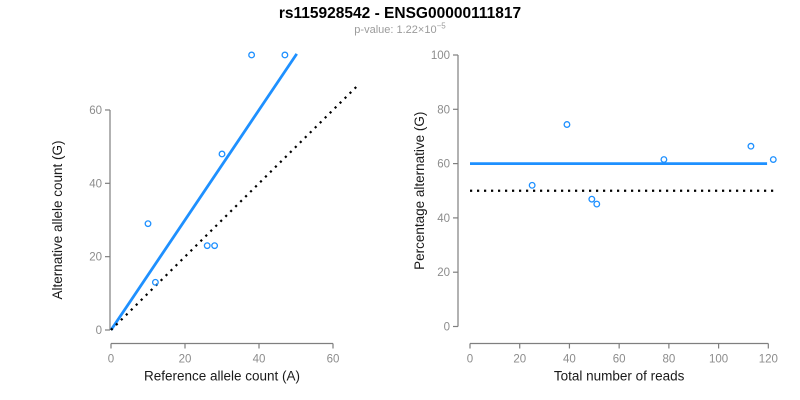 This screenshot has width=800, height=400. What do you see at coordinates (668, 360) in the screenshot?
I see `x-tick-label: 80` at bounding box center [668, 360].